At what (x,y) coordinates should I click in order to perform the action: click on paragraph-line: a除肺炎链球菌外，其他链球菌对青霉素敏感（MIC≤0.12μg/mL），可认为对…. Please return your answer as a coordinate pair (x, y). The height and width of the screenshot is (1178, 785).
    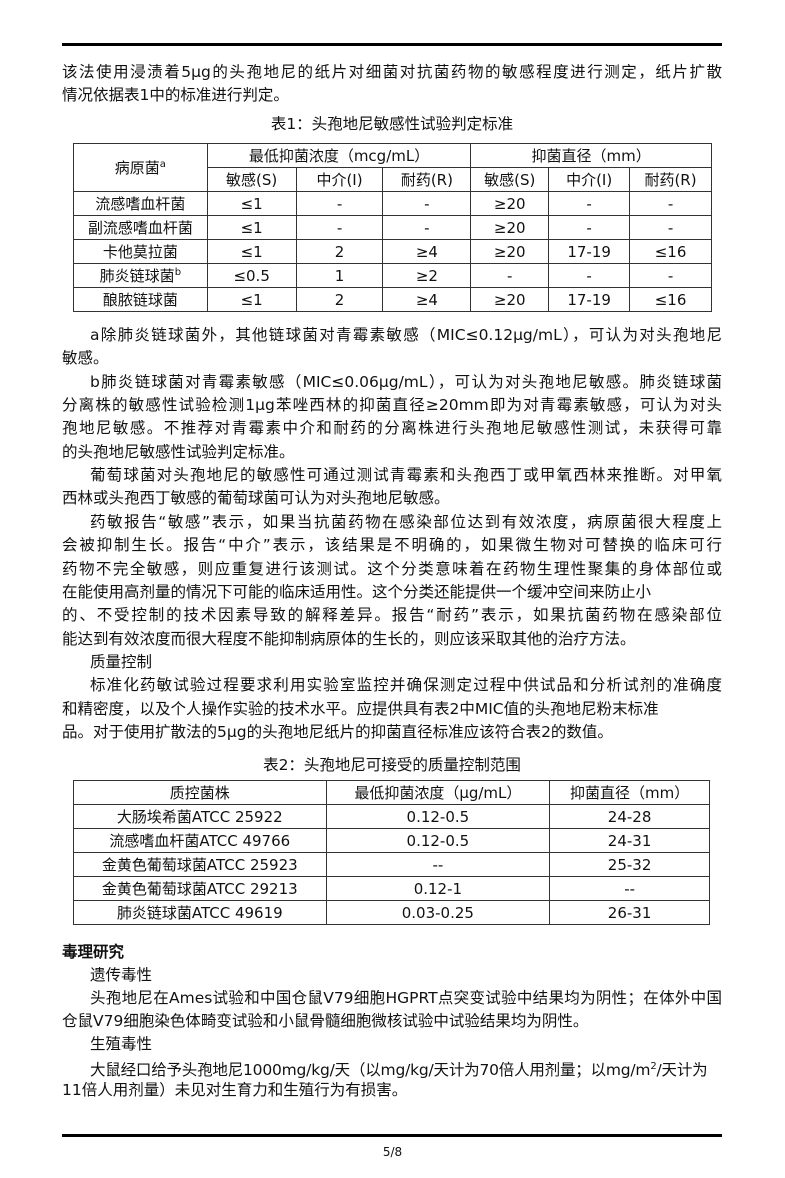
    Looking at the image, I should click on (406, 335).